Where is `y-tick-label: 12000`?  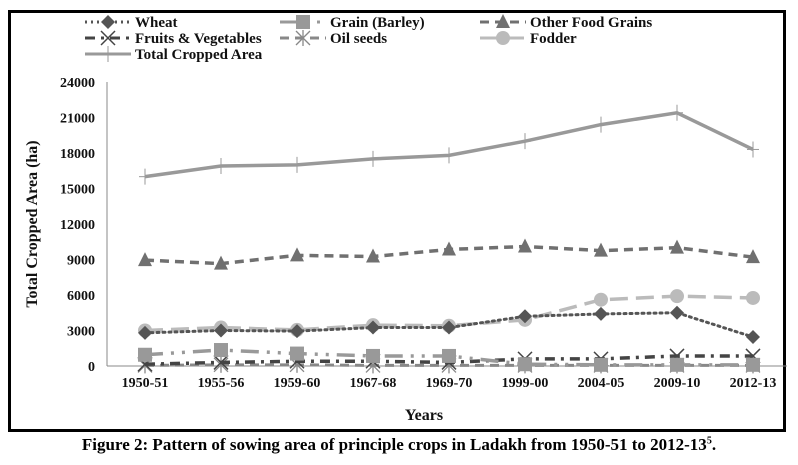 y-tick-label: 12000 is located at coordinates (77, 225).